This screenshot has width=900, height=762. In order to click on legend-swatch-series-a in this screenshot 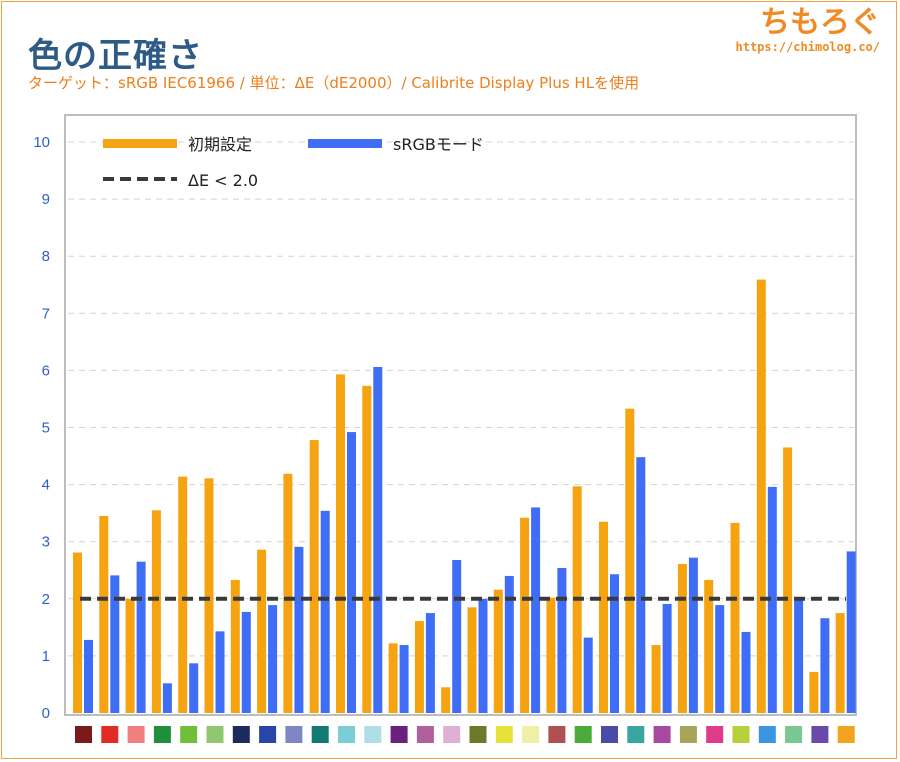, I will do `click(140, 143)`.